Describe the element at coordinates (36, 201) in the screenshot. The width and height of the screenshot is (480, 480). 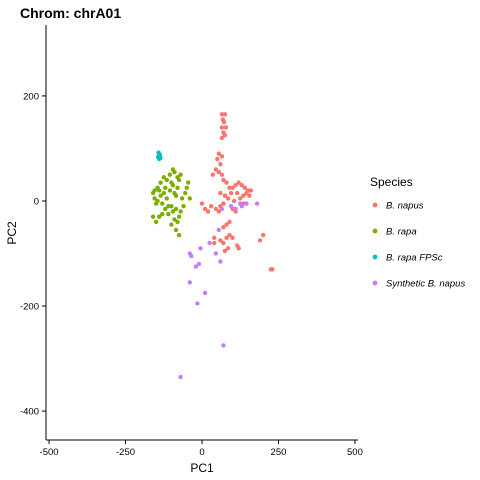
I see `y-tick-label: 0` at that location.